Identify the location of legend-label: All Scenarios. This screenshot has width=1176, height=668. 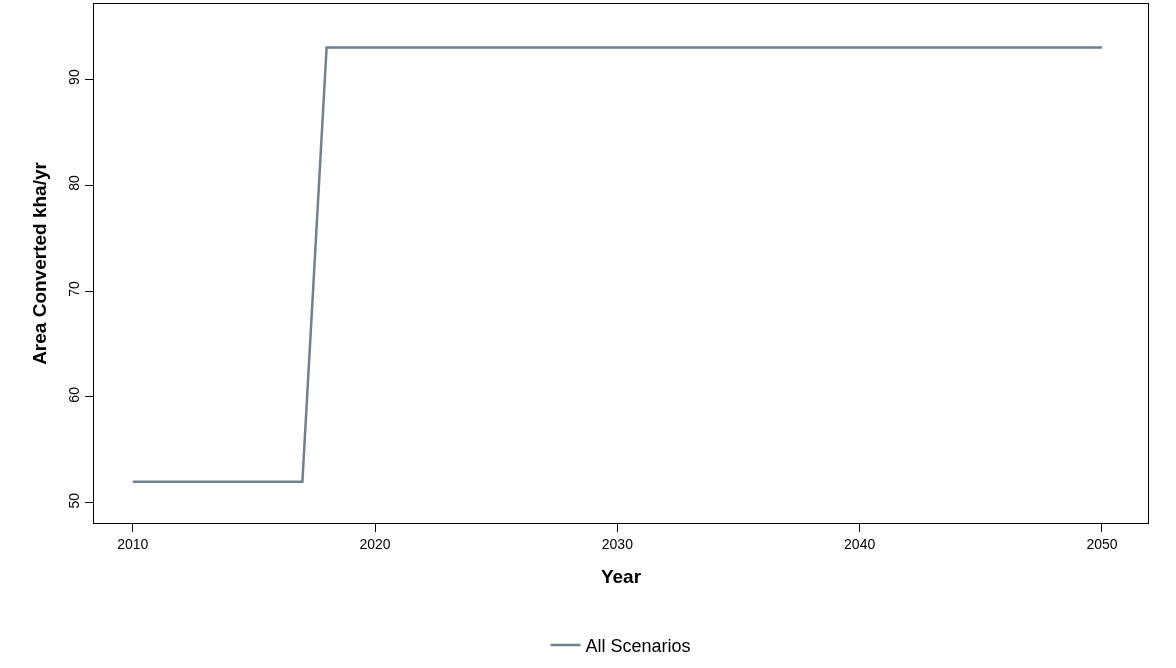
(638, 646).